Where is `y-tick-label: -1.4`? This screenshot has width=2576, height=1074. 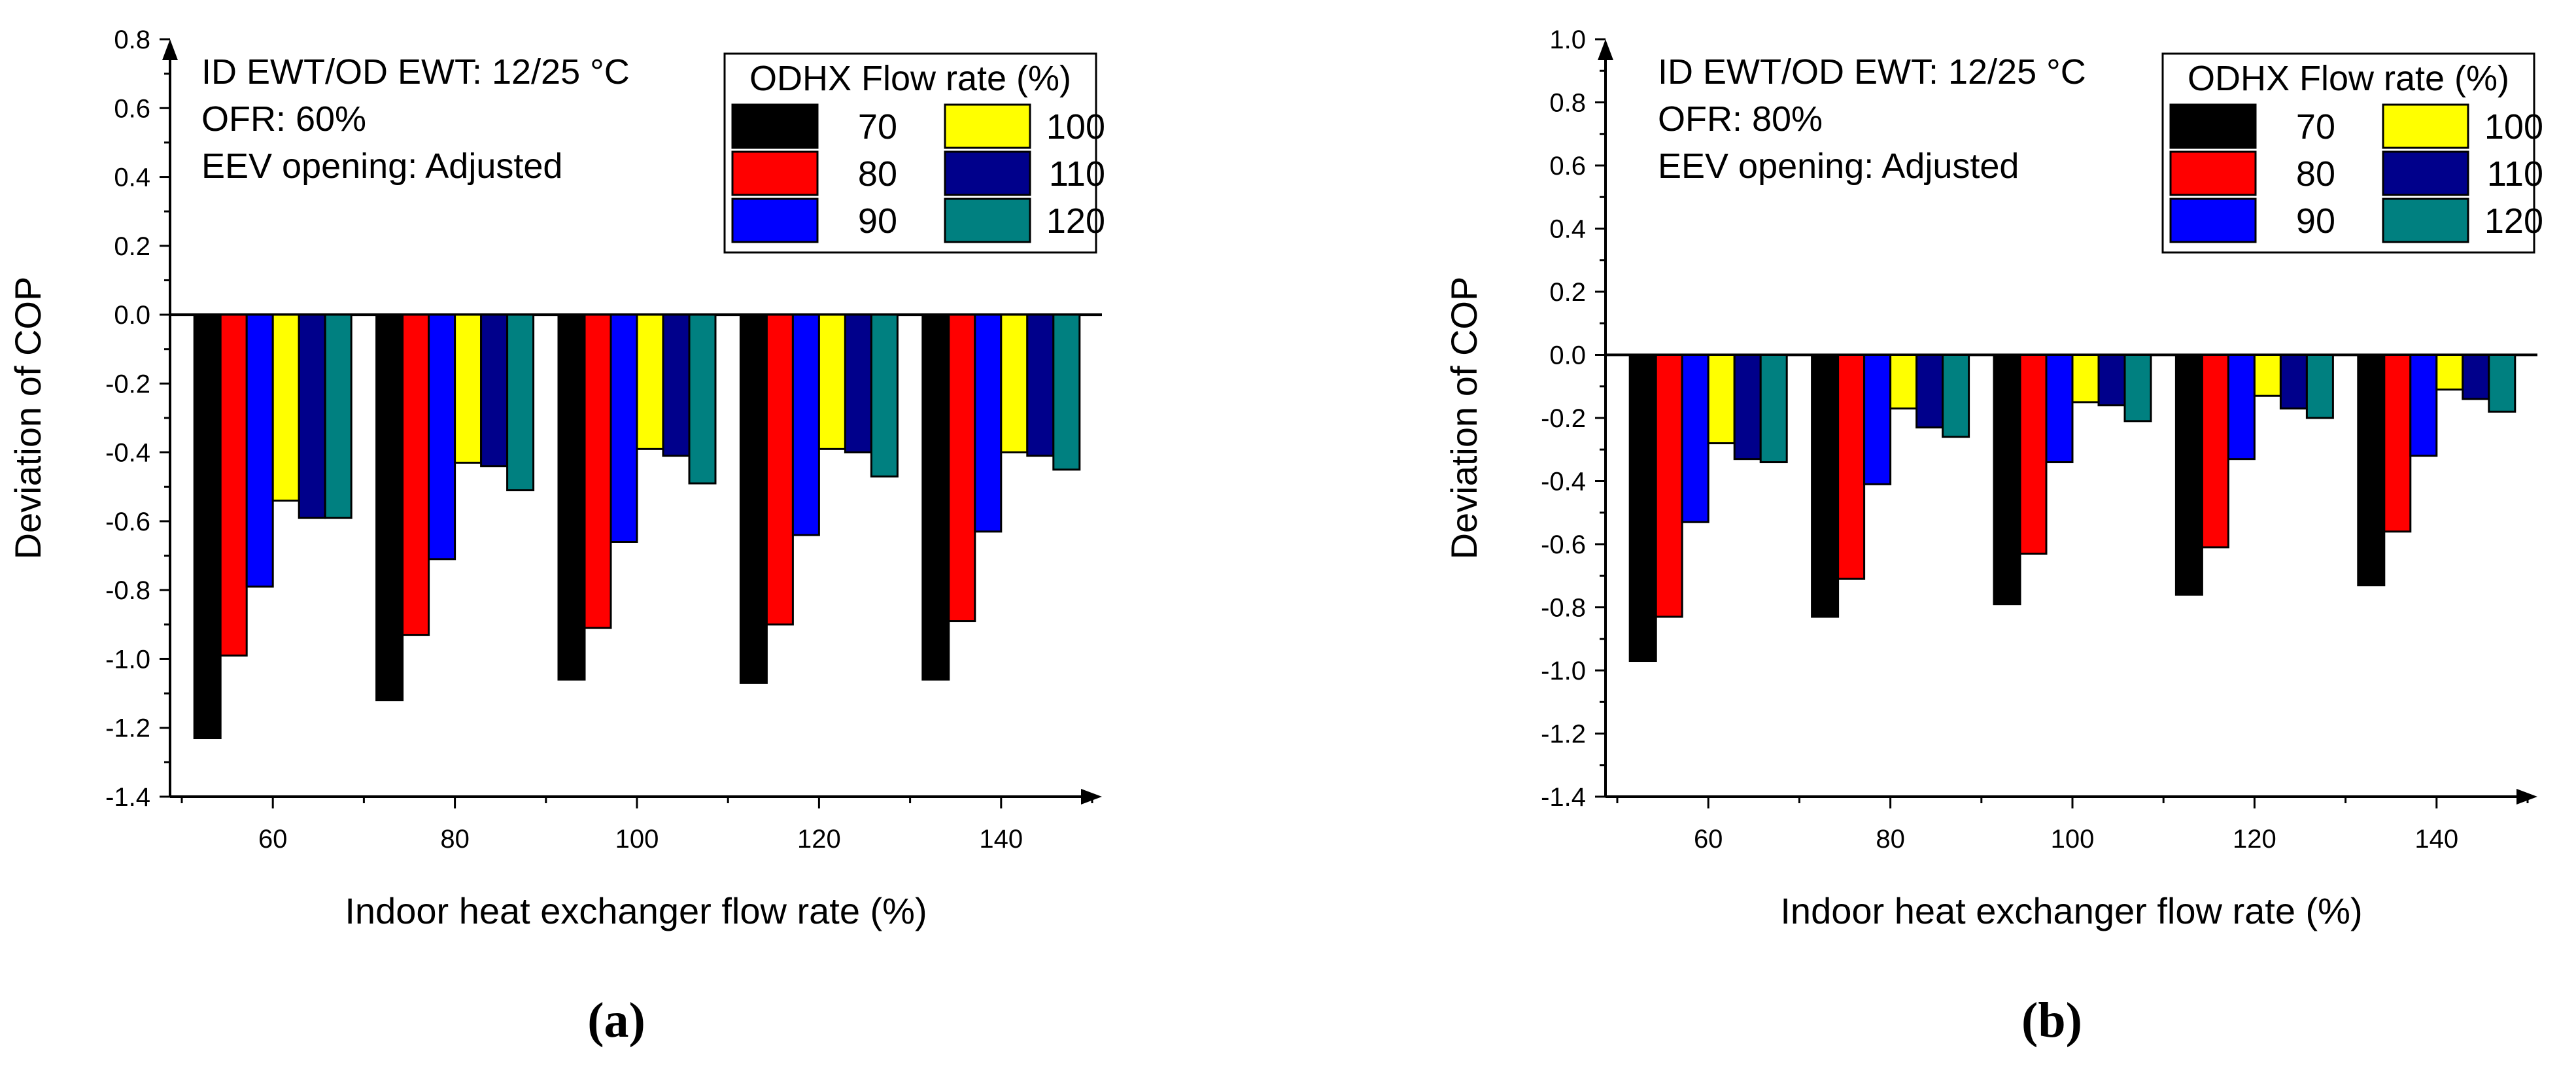
y-tick-label: -1.4 is located at coordinates (1564, 797).